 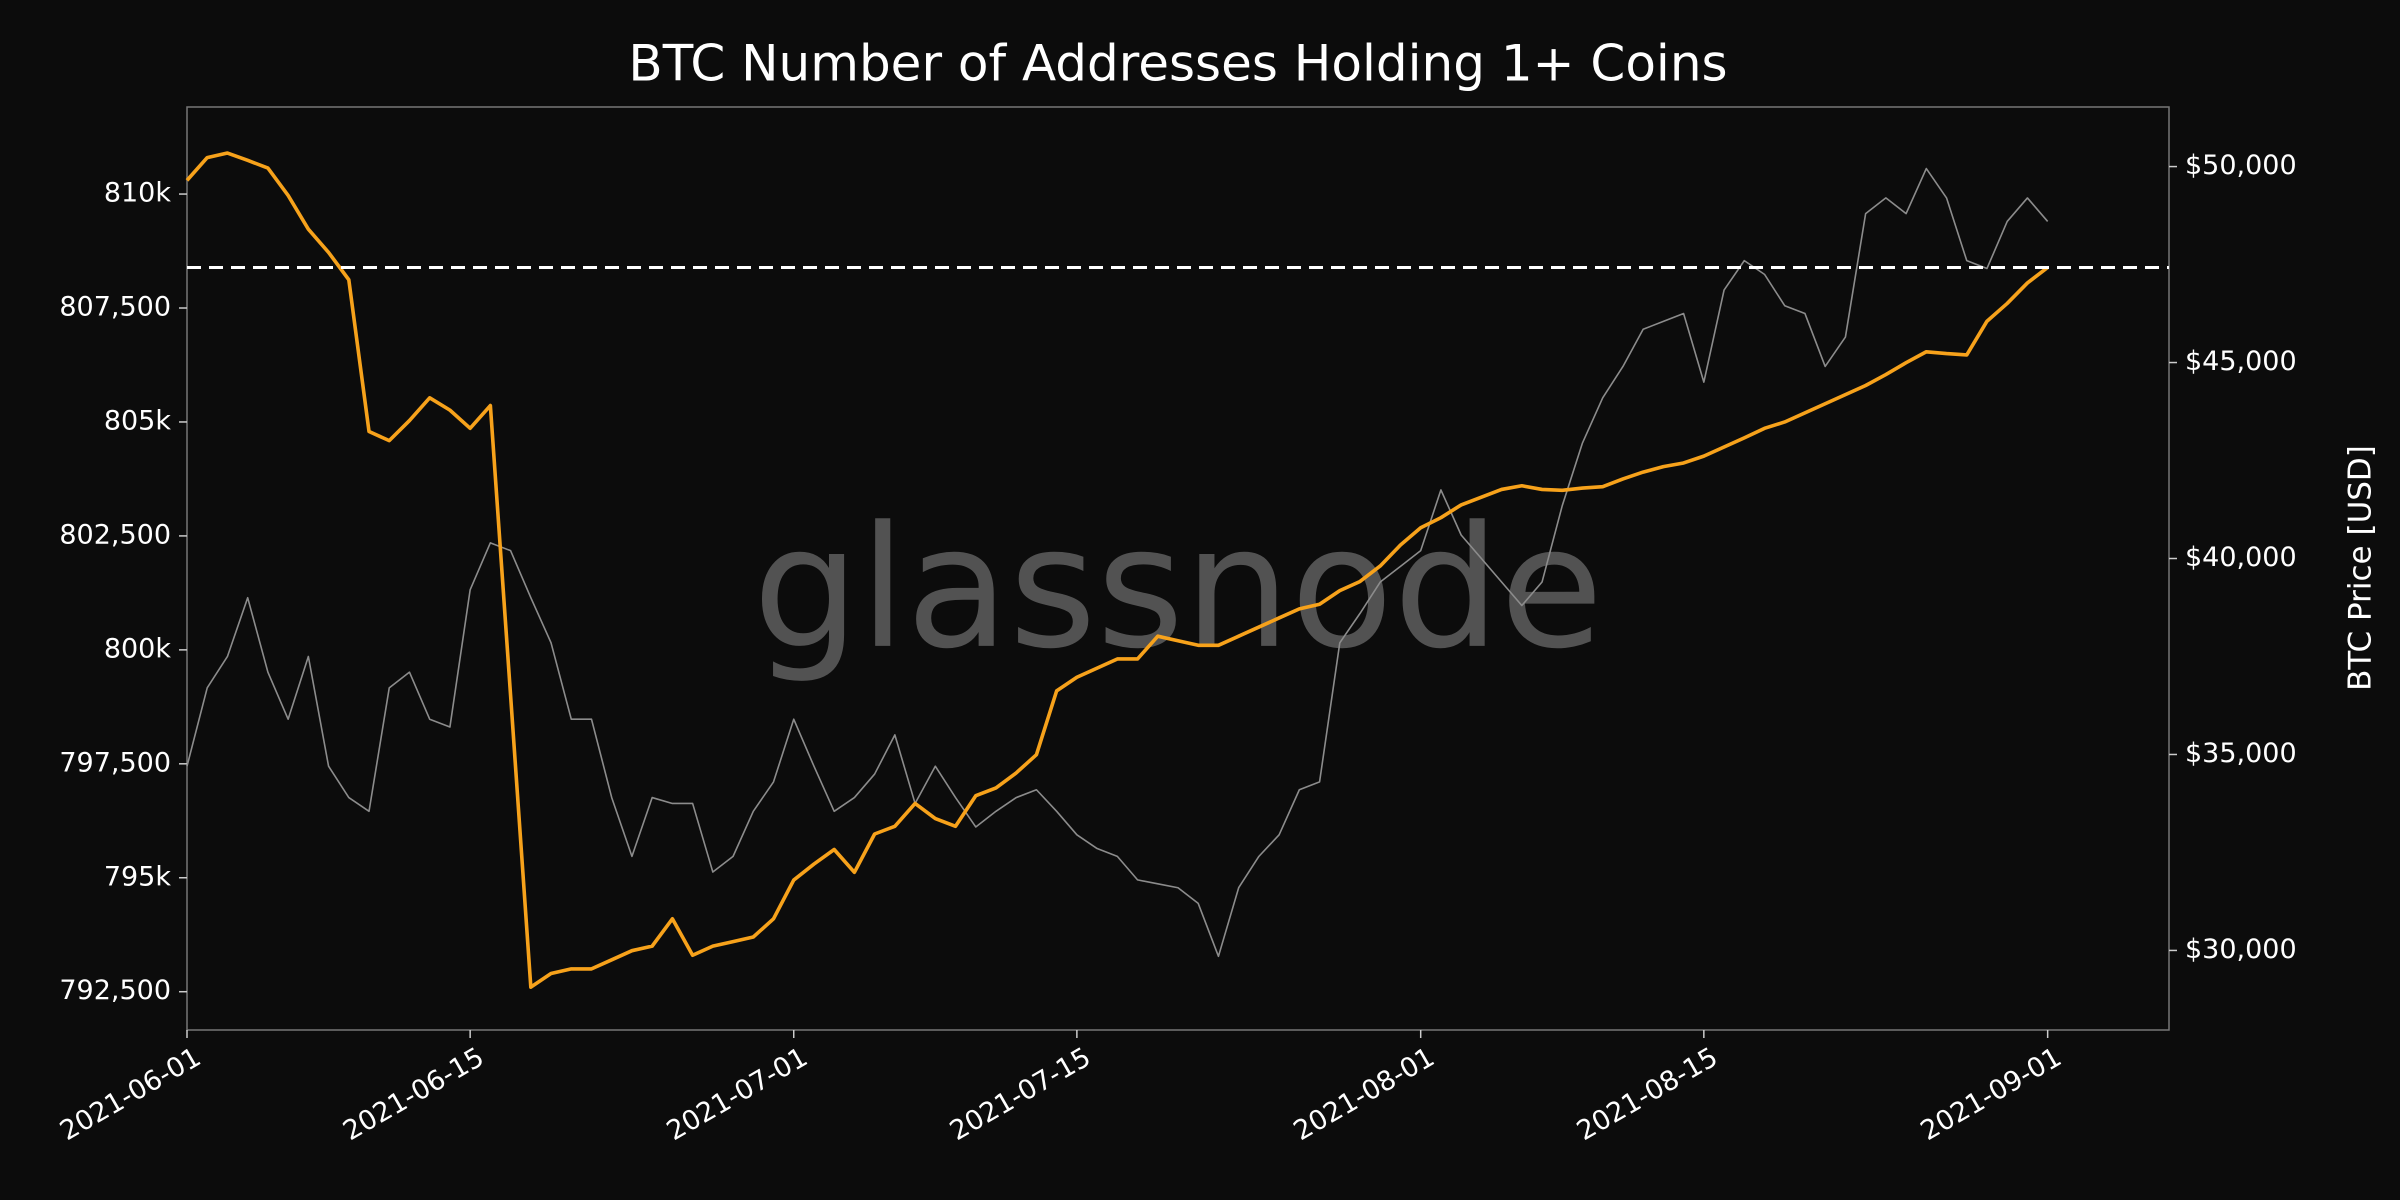 What do you see at coordinates (1177, 64) in the screenshot?
I see `chart-title: BTC Number of Addresses Holding 1+ Coins` at bounding box center [1177, 64].